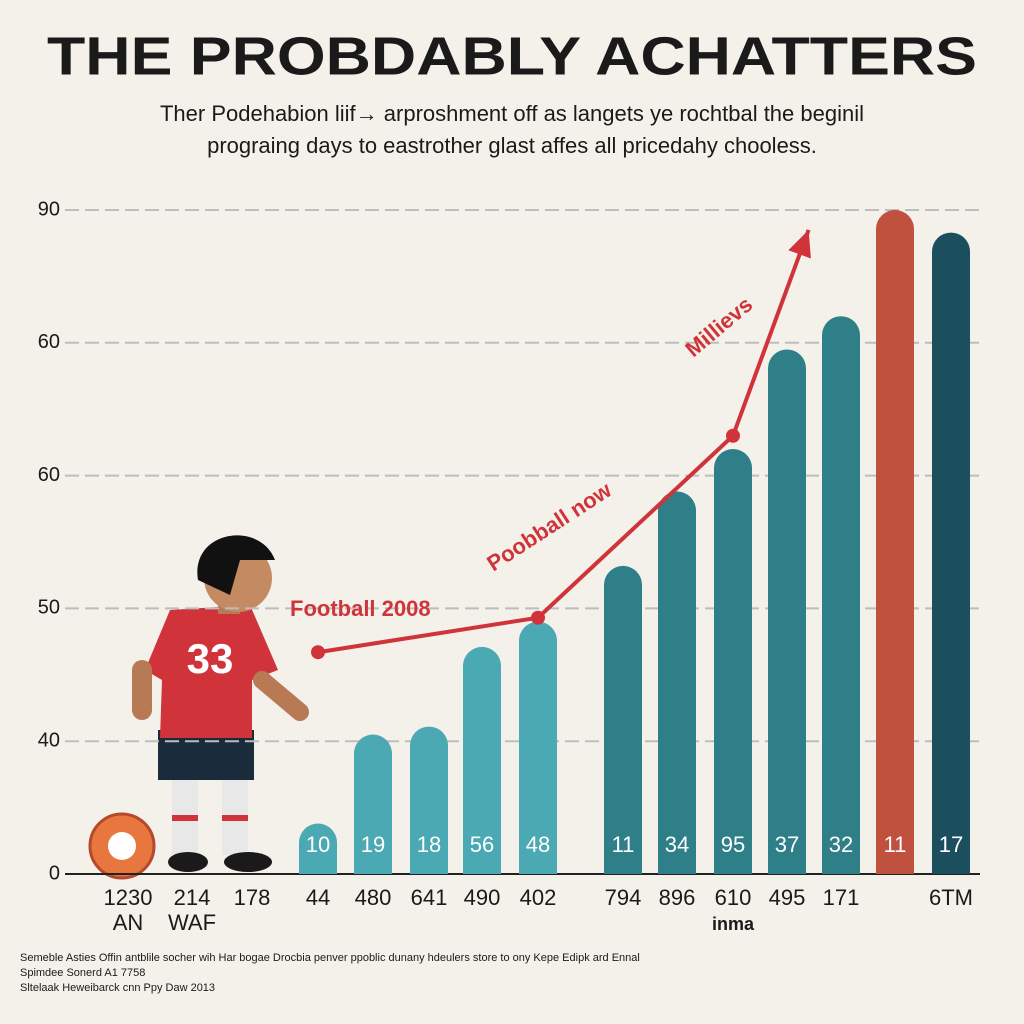 This screenshot has width=1024, height=1024. What do you see at coordinates (429, 897) in the screenshot?
I see `x-tick-label: 641` at bounding box center [429, 897].